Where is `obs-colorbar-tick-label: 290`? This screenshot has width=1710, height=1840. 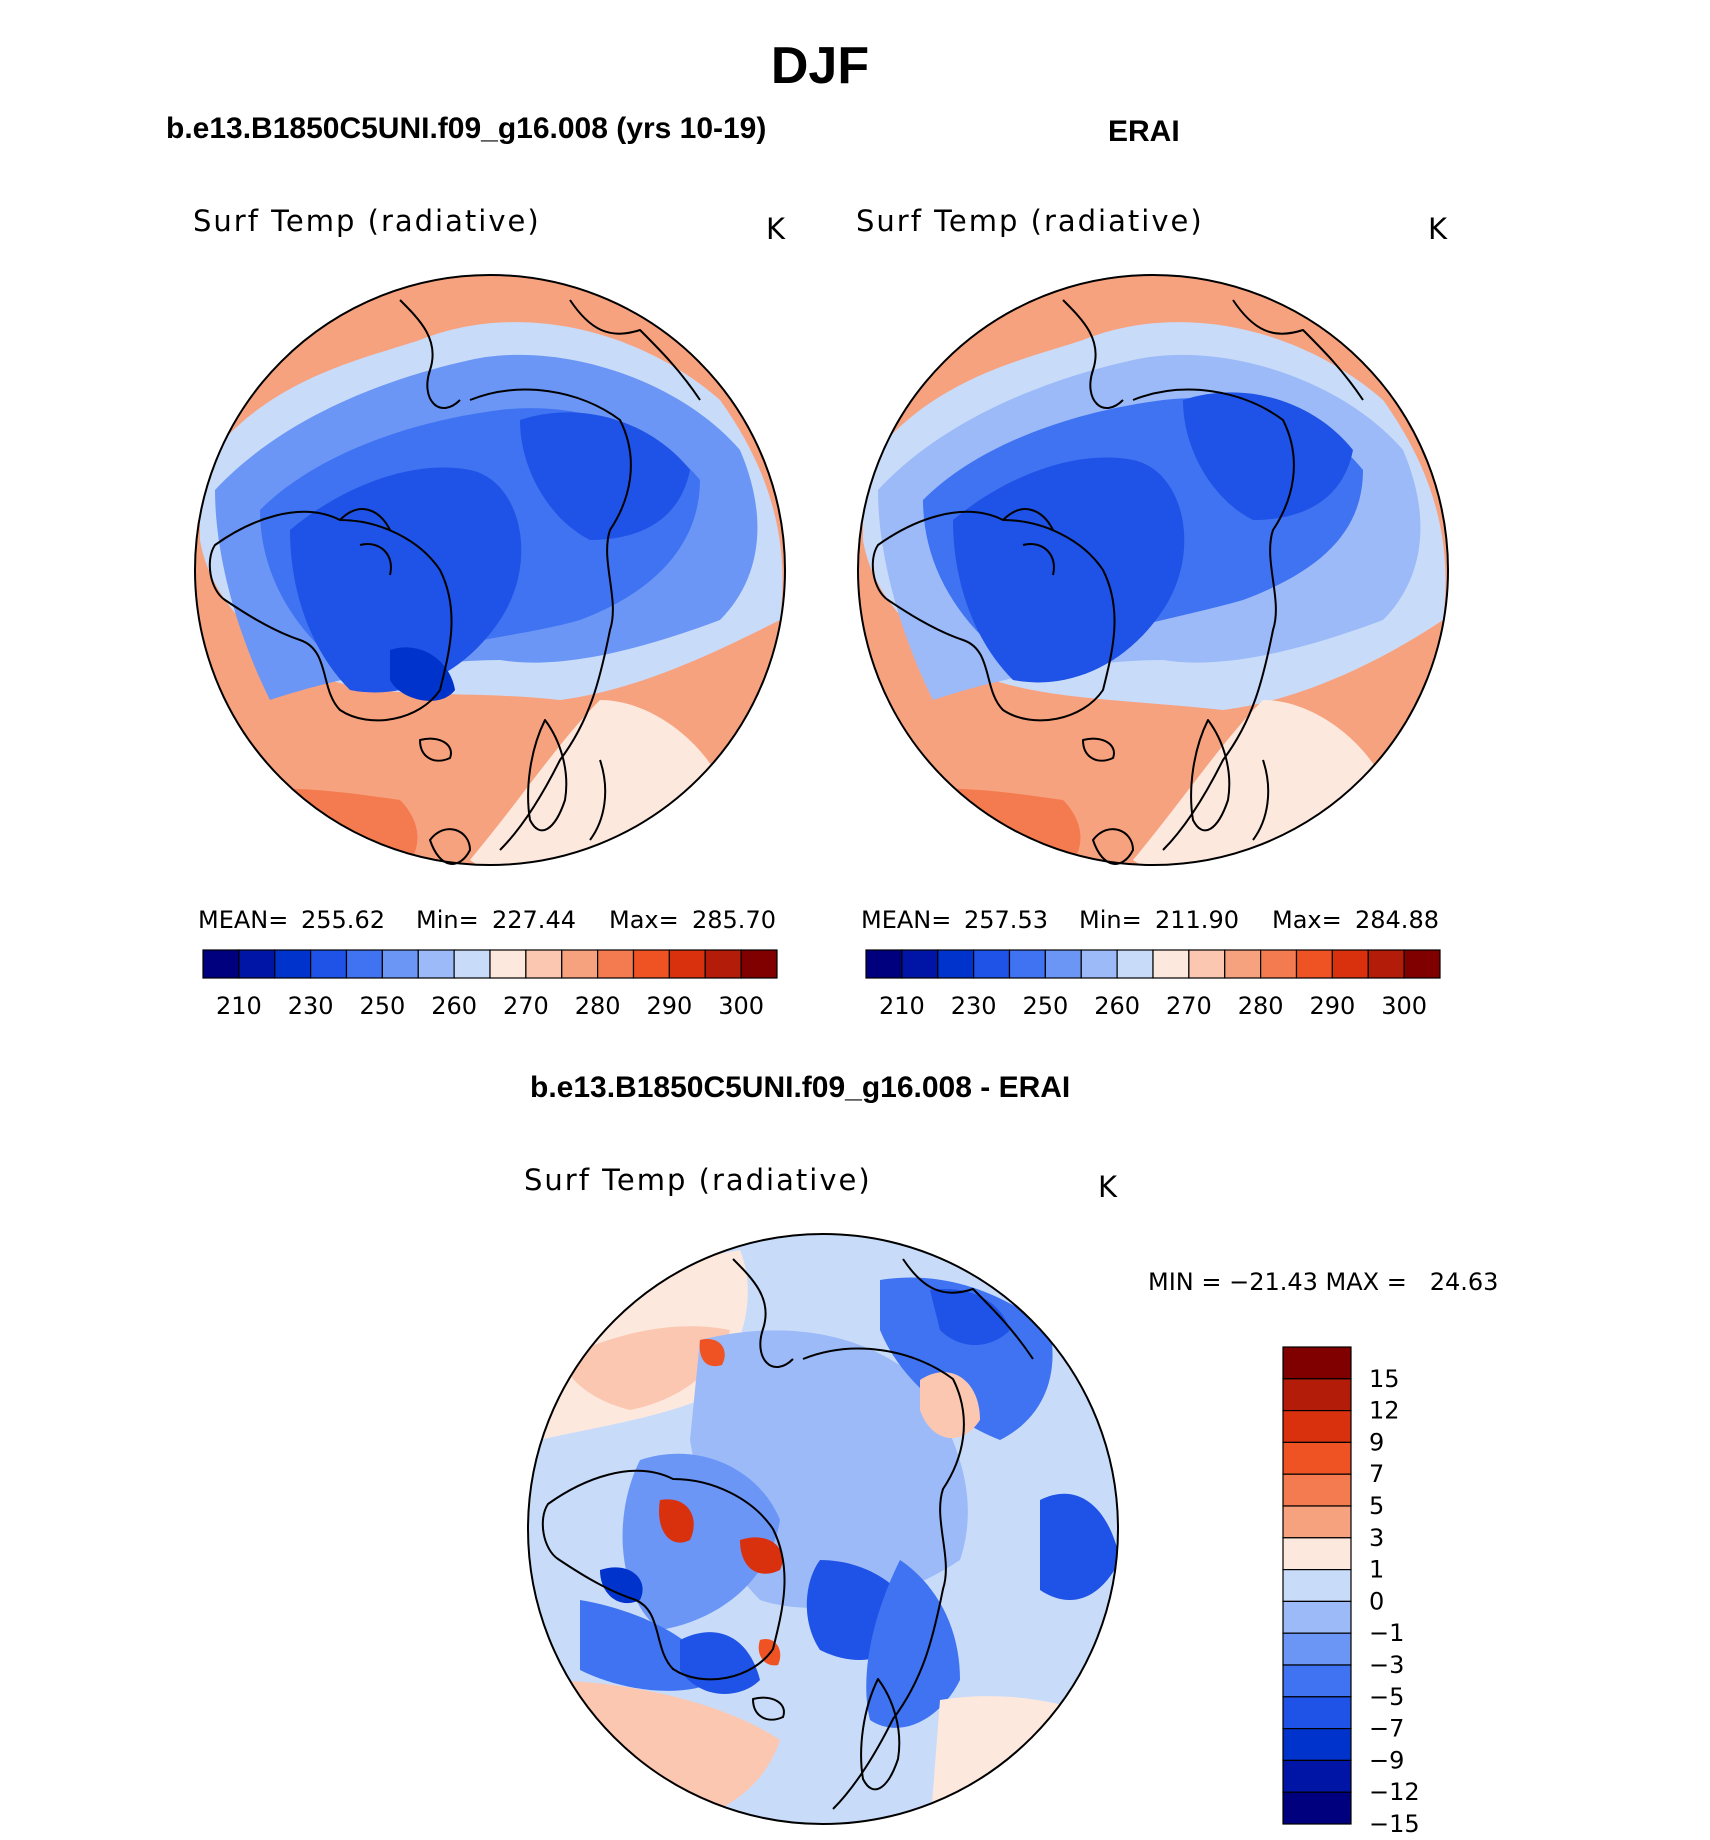
obs-colorbar-tick-label: 290 is located at coordinates (1332, 1006).